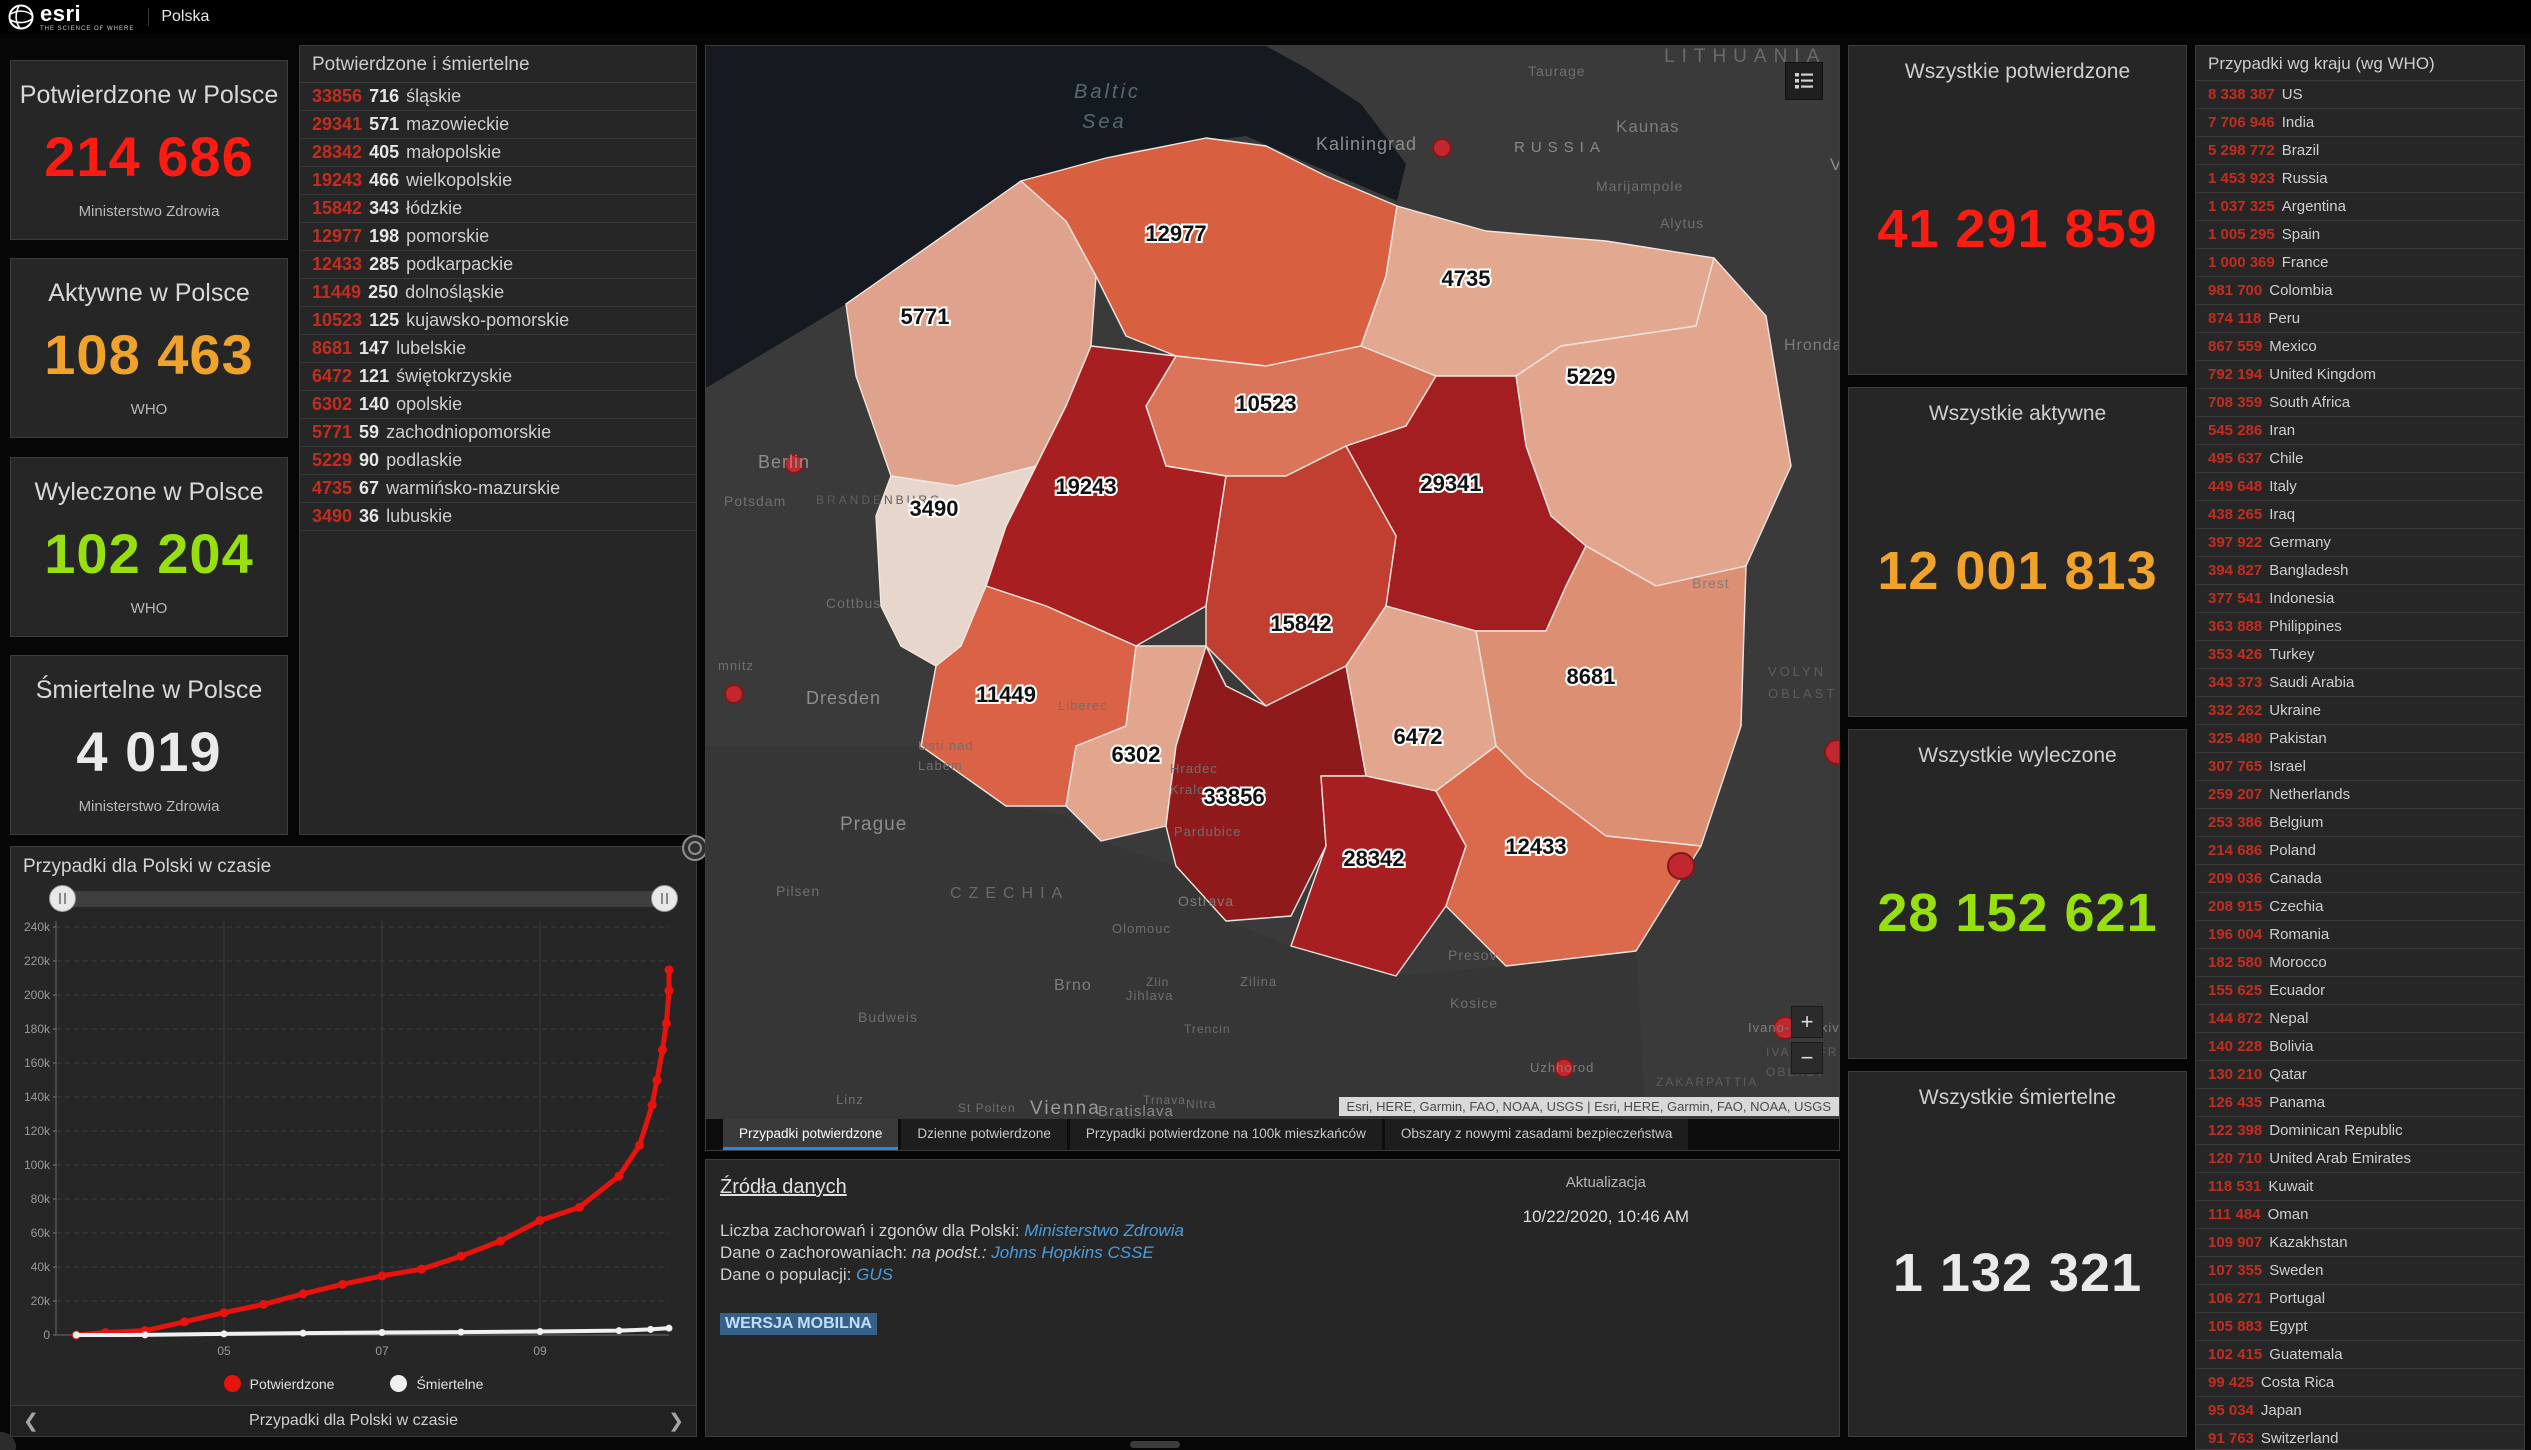 Image resolution: width=2531 pixels, height=1450 pixels. I want to click on country-row: 214 686 Poland, so click(2360, 851).